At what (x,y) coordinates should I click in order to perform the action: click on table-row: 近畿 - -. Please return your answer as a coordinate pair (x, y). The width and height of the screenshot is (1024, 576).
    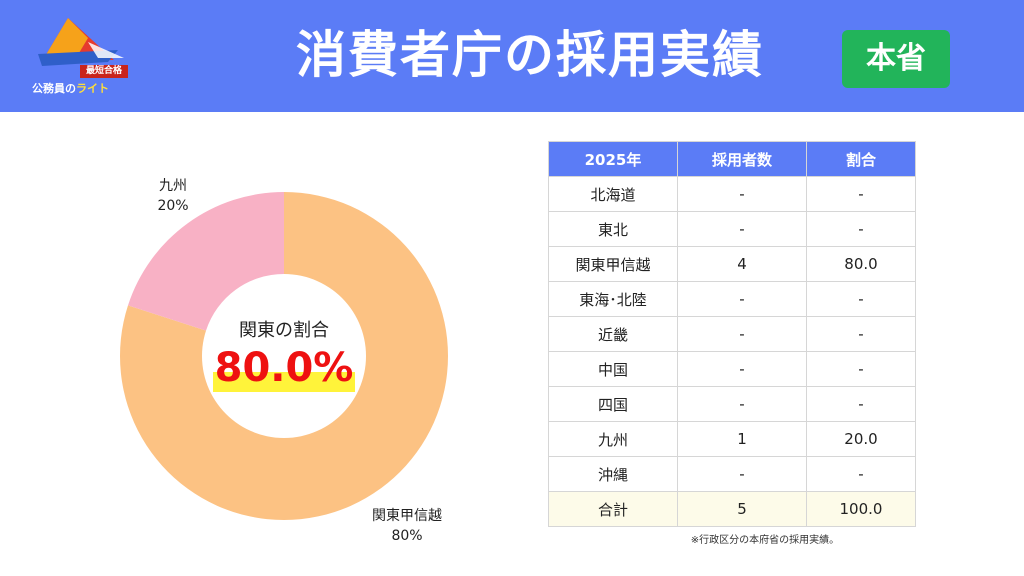
    Looking at the image, I should click on (732, 334).